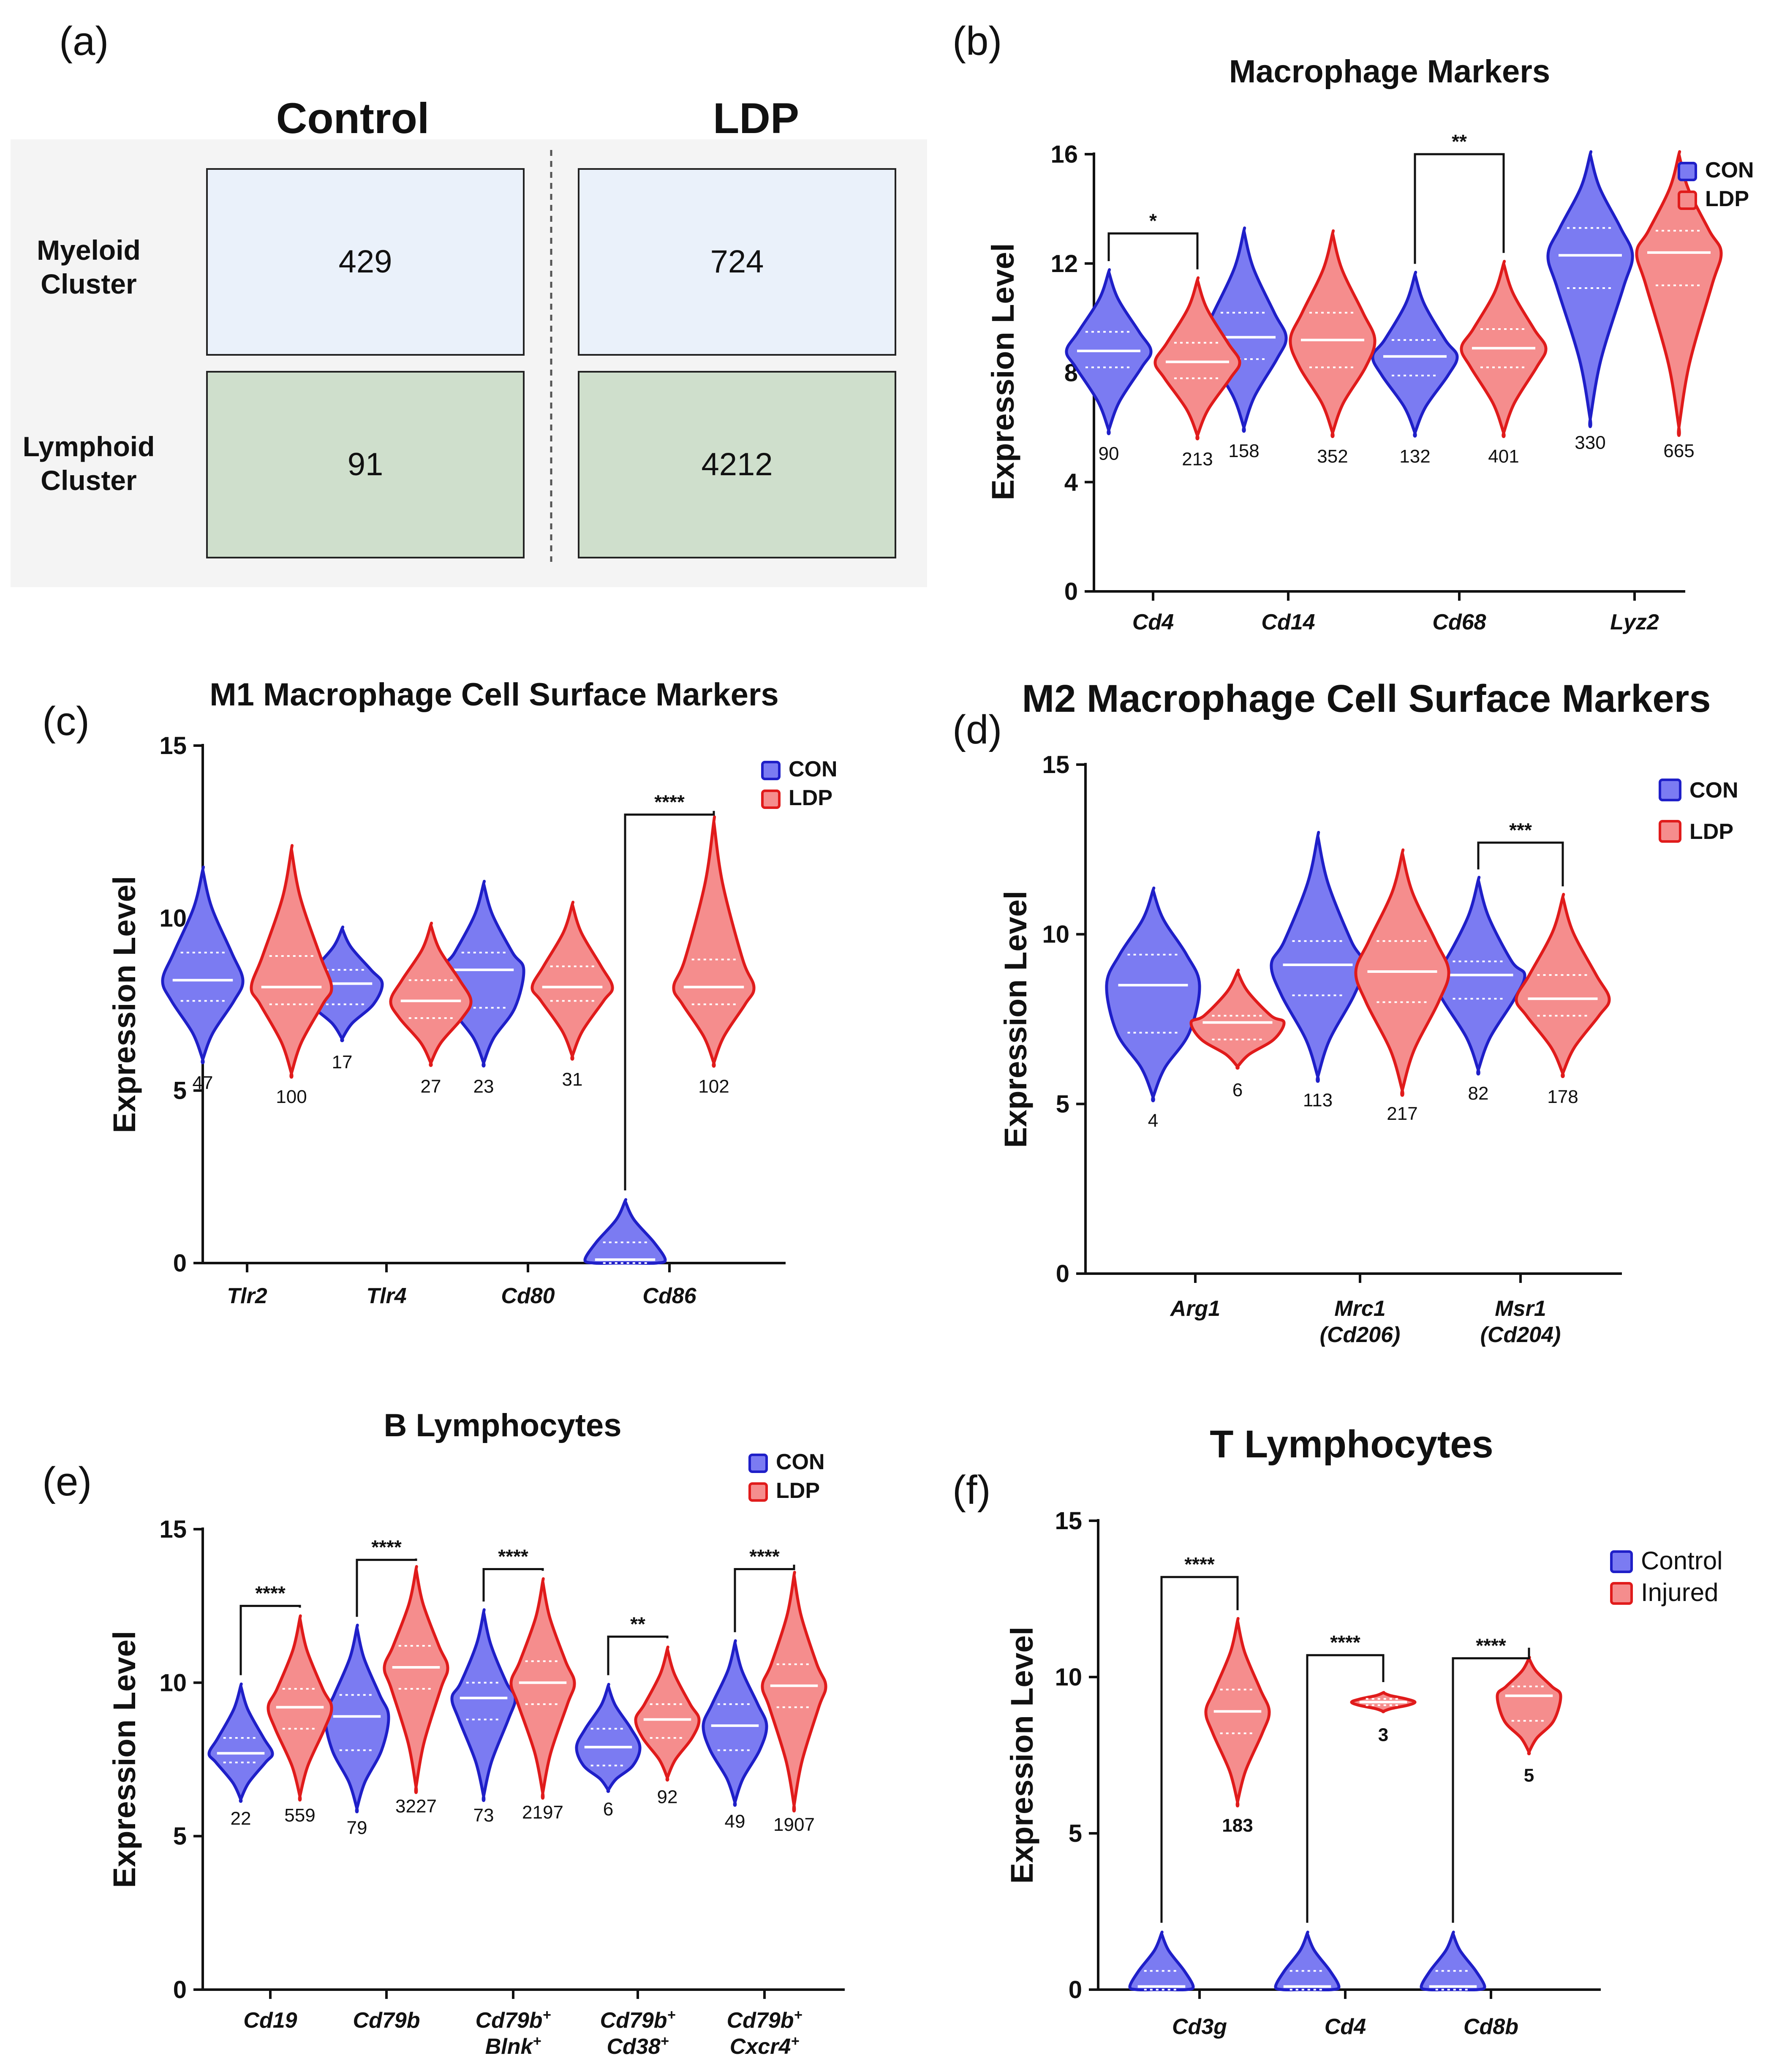 The height and width of the screenshot is (2072, 1790). Describe the element at coordinates (1068, 1521) in the screenshot. I see `panel-f-y-tick-label: 15` at that location.